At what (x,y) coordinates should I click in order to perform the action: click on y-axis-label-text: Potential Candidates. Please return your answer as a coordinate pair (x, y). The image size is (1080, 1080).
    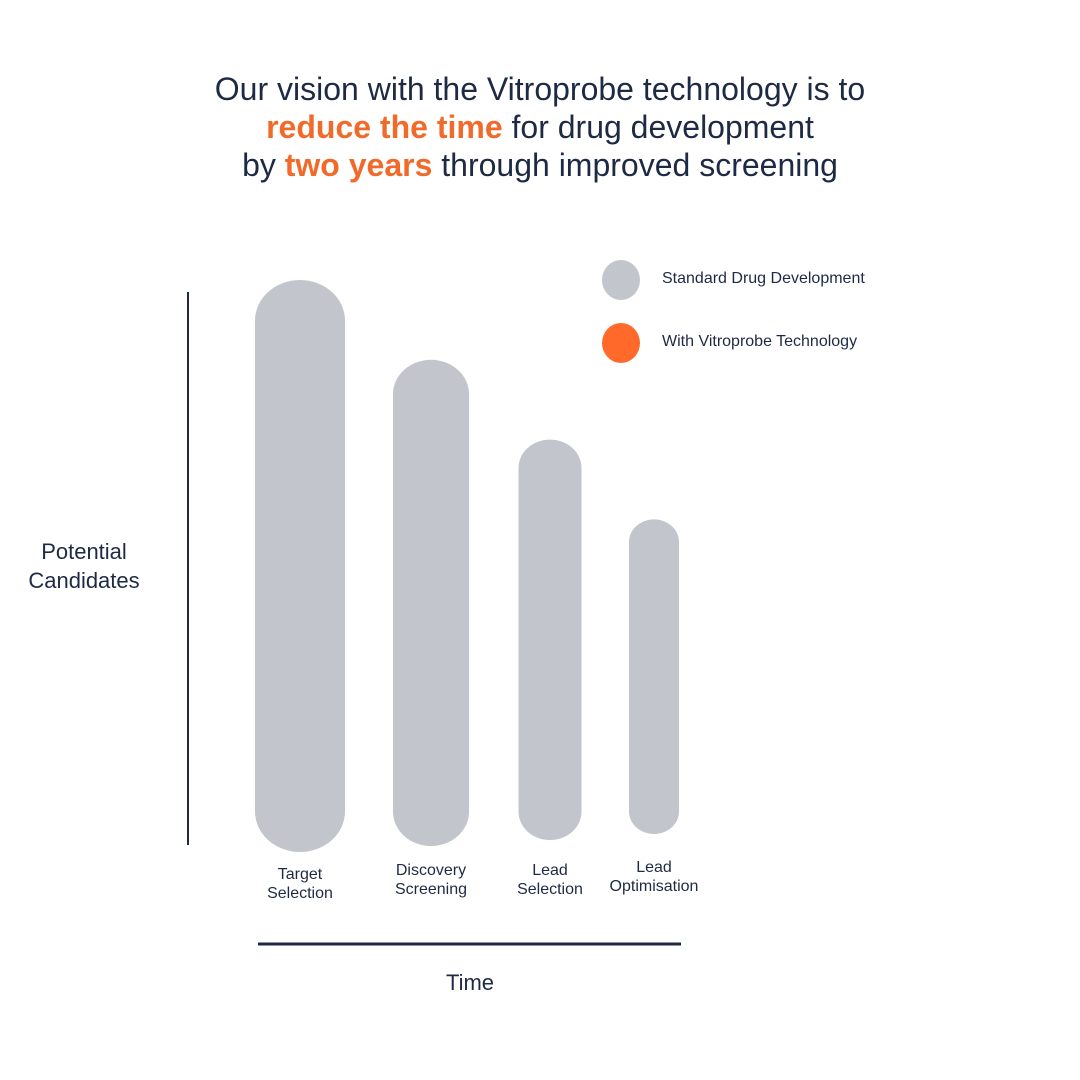
    Looking at the image, I should click on (84, 566).